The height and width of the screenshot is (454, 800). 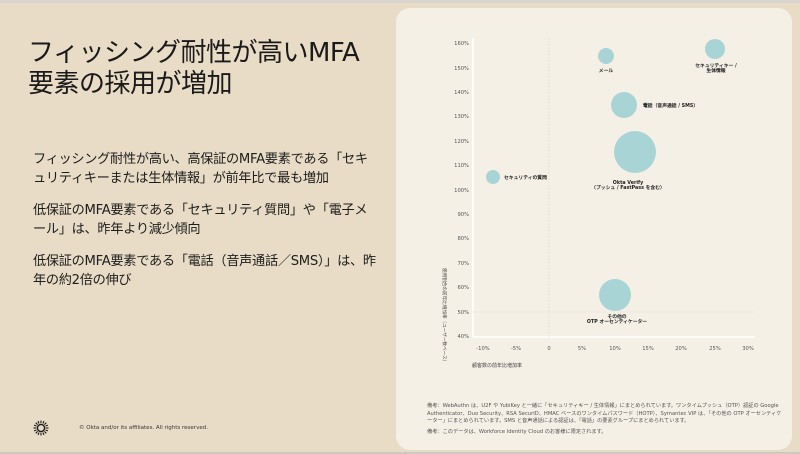 What do you see at coordinates (681, 349) in the screenshot?
I see `svg-text: 20%` at bounding box center [681, 349].